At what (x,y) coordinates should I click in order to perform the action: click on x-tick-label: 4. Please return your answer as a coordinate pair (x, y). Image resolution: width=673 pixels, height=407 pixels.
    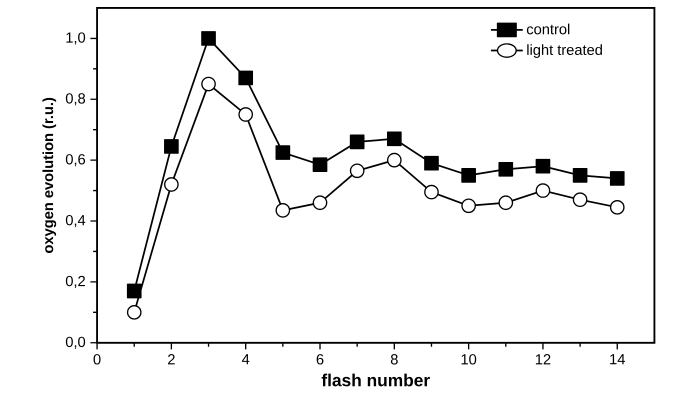
    Looking at the image, I should click on (246, 359).